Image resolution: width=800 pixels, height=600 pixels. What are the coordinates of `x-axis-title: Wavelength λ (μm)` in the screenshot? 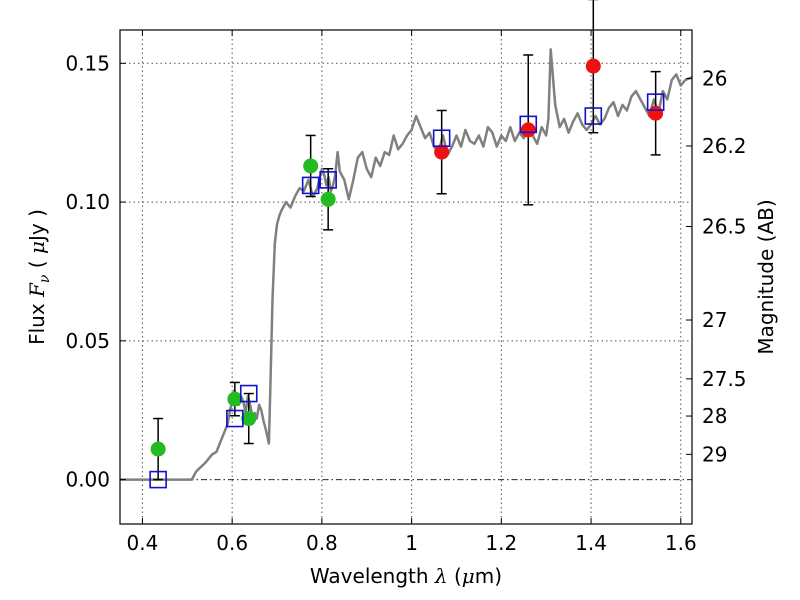 It's located at (406, 576).